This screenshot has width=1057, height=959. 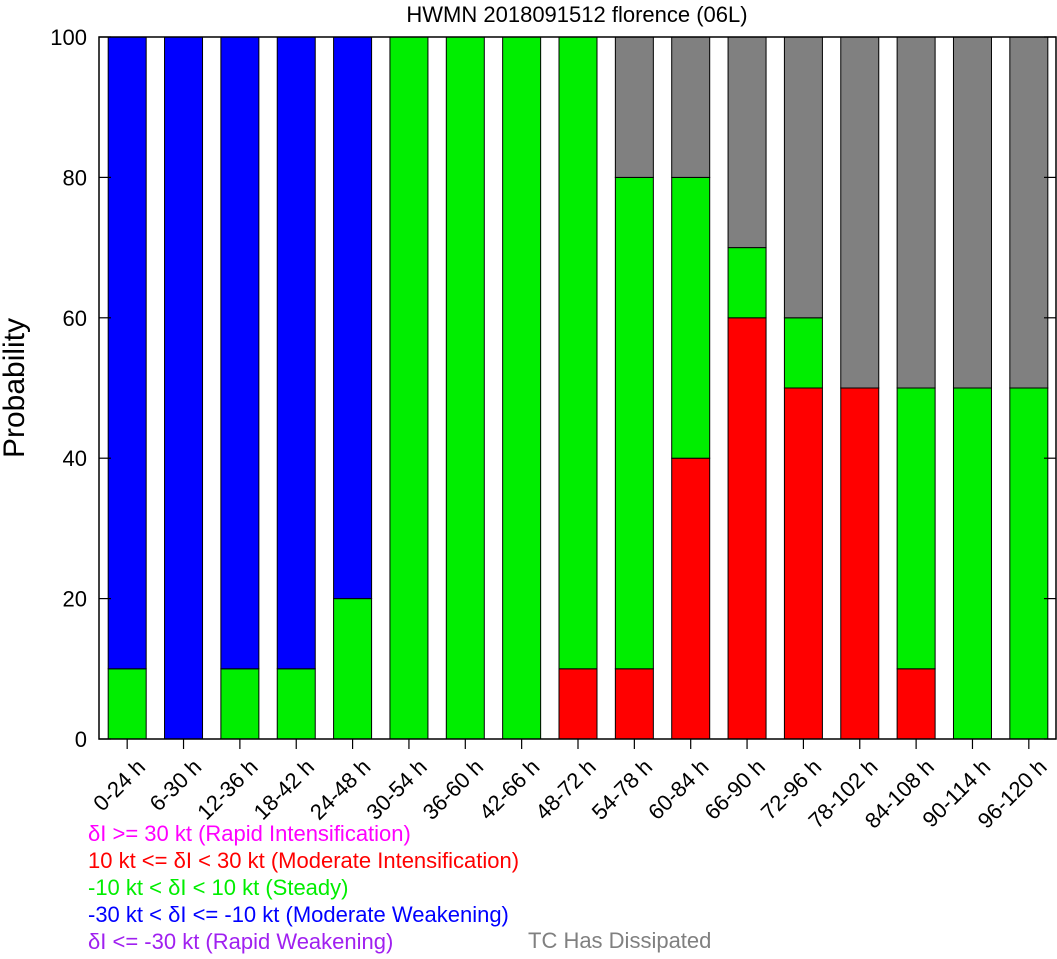 What do you see at coordinates (576, 14) in the screenshot?
I see `chart-title: HWMN 2018091512 florence (06L)` at bounding box center [576, 14].